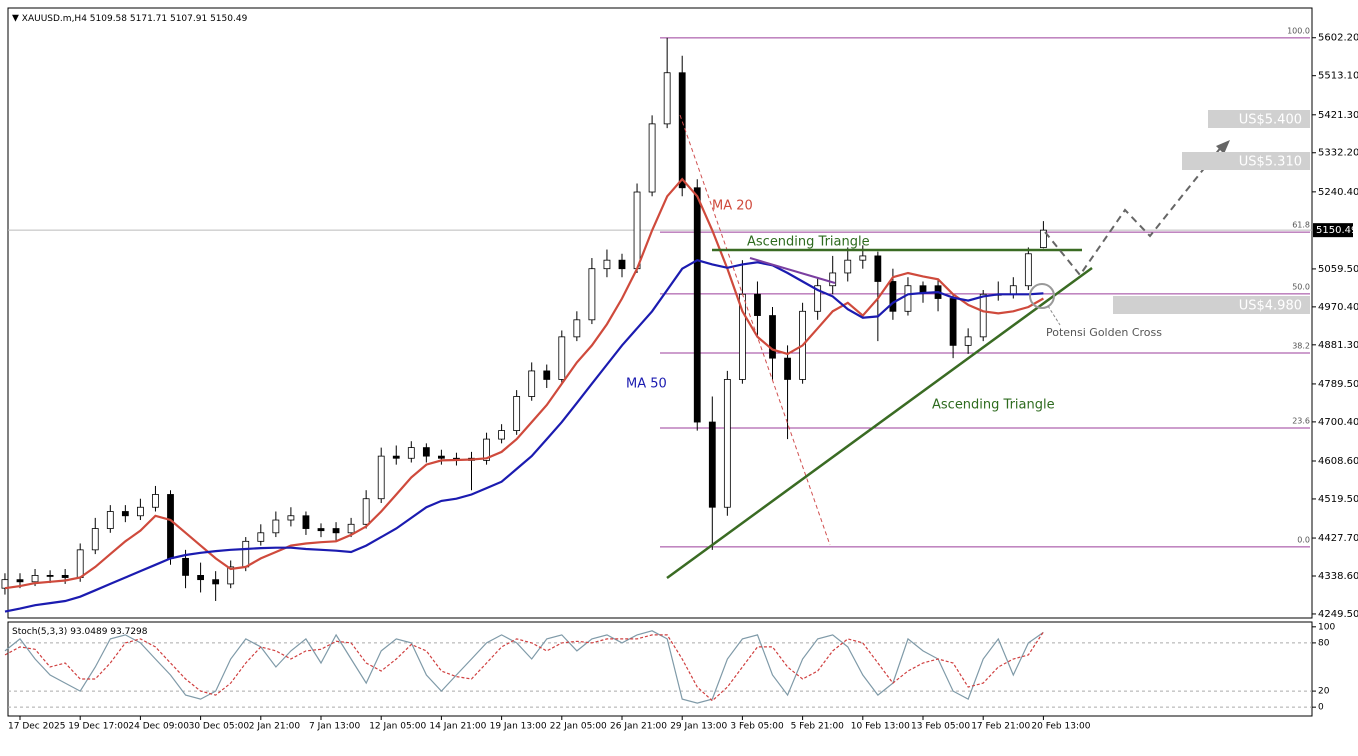 The height and width of the screenshot is (756, 1358). I want to click on y-tick-label: 4881.30, so click(1338, 345).